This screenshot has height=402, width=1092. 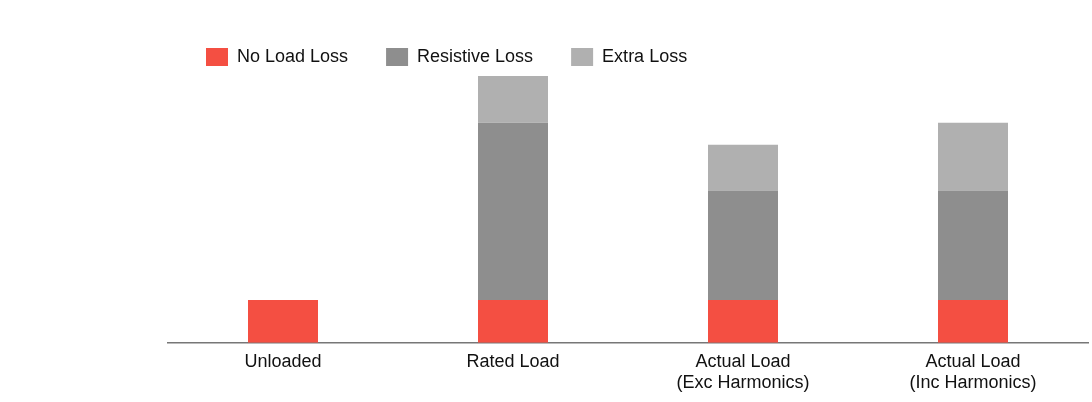 What do you see at coordinates (475, 55) in the screenshot?
I see `legend-label: Resistive Loss` at bounding box center [475, 55].